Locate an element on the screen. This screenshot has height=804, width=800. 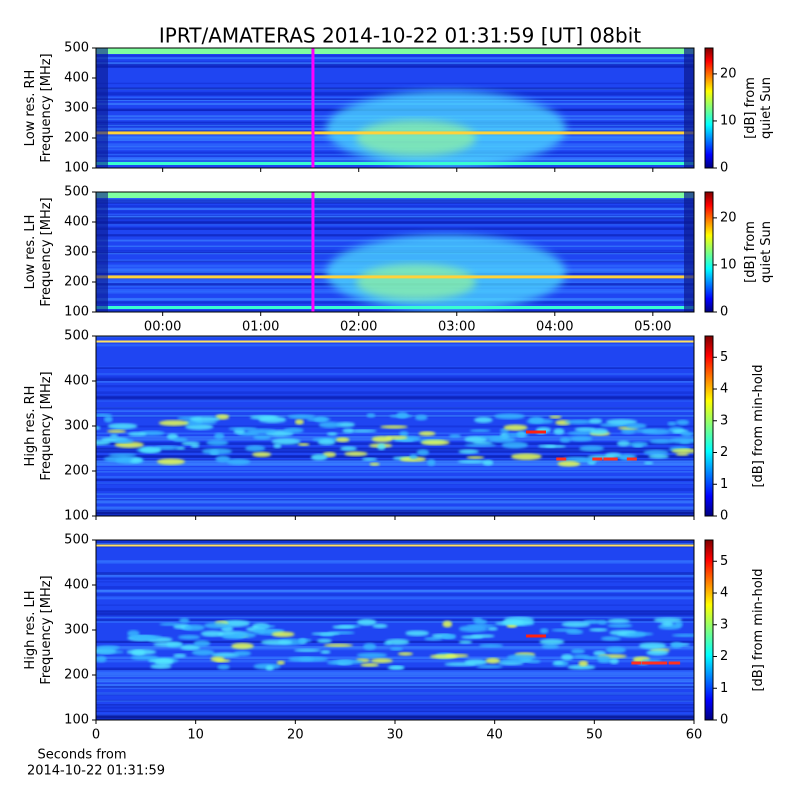
x-tick-label: 20 is located at coordinates (295, 735).